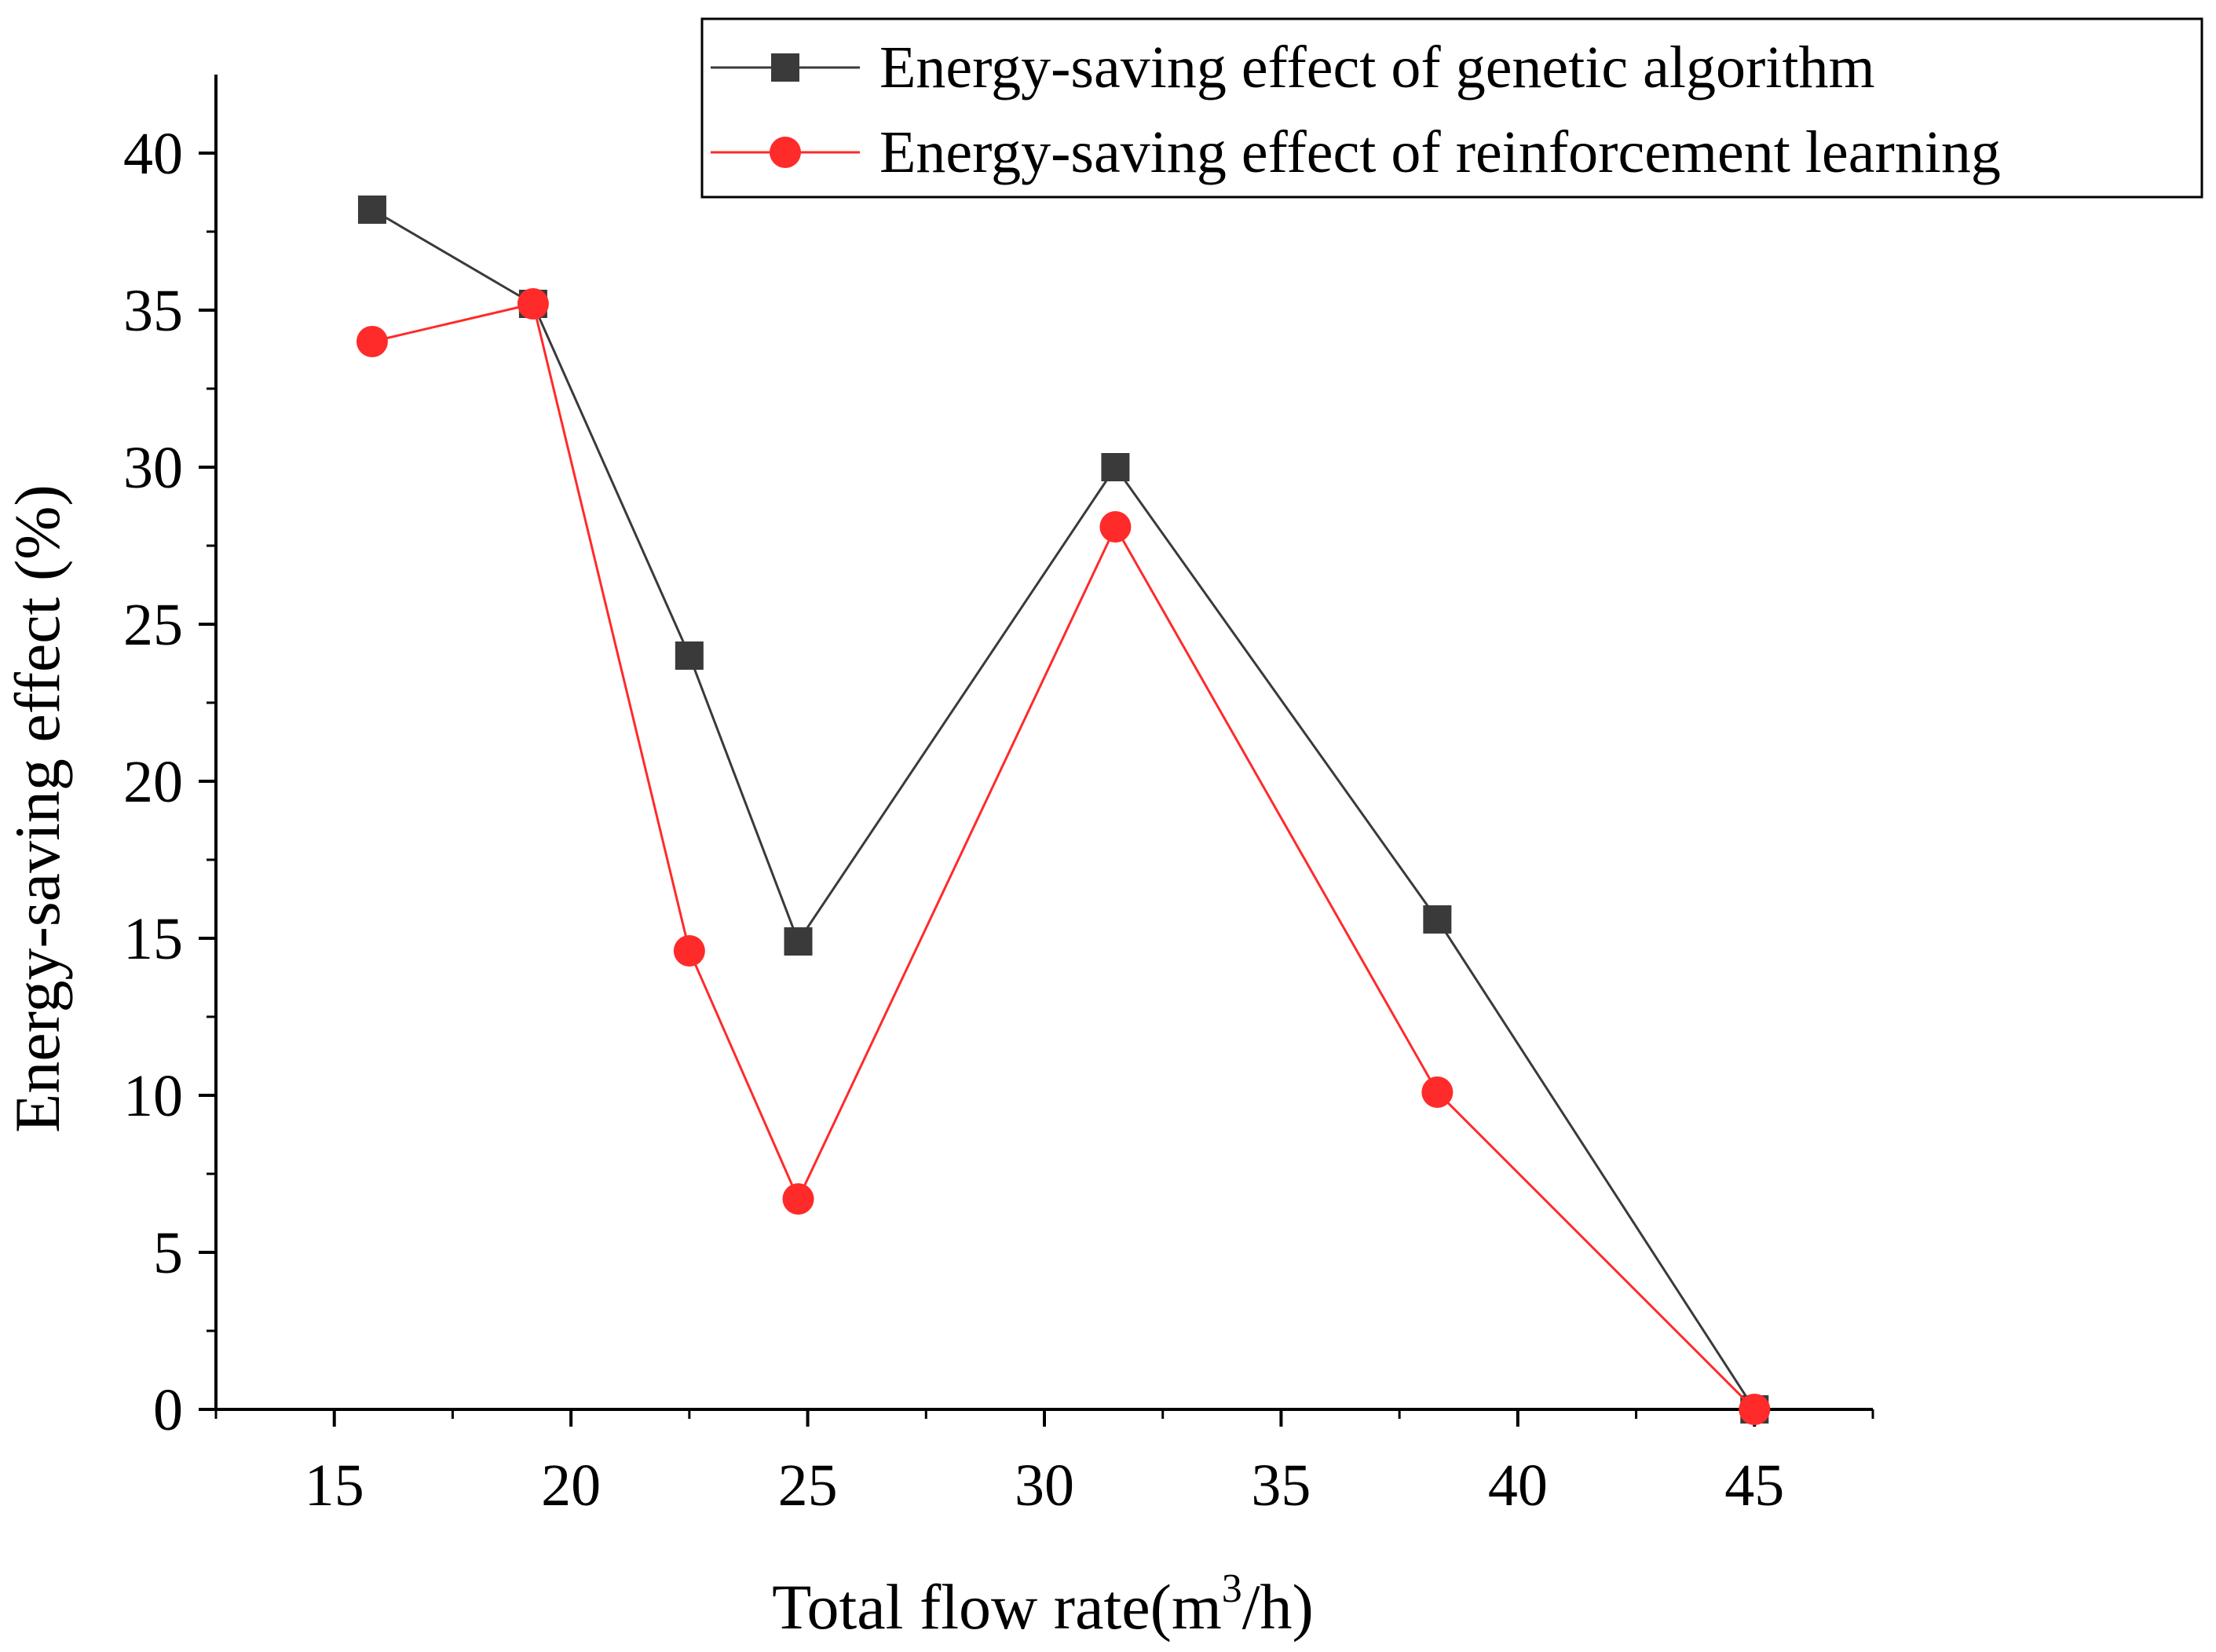 Image resolution: width=2216 pixels, height=1652 pixels. Describe the element at coordinates (153, 311) in the screenshot. I see `y-tick-label: 35` at that location.